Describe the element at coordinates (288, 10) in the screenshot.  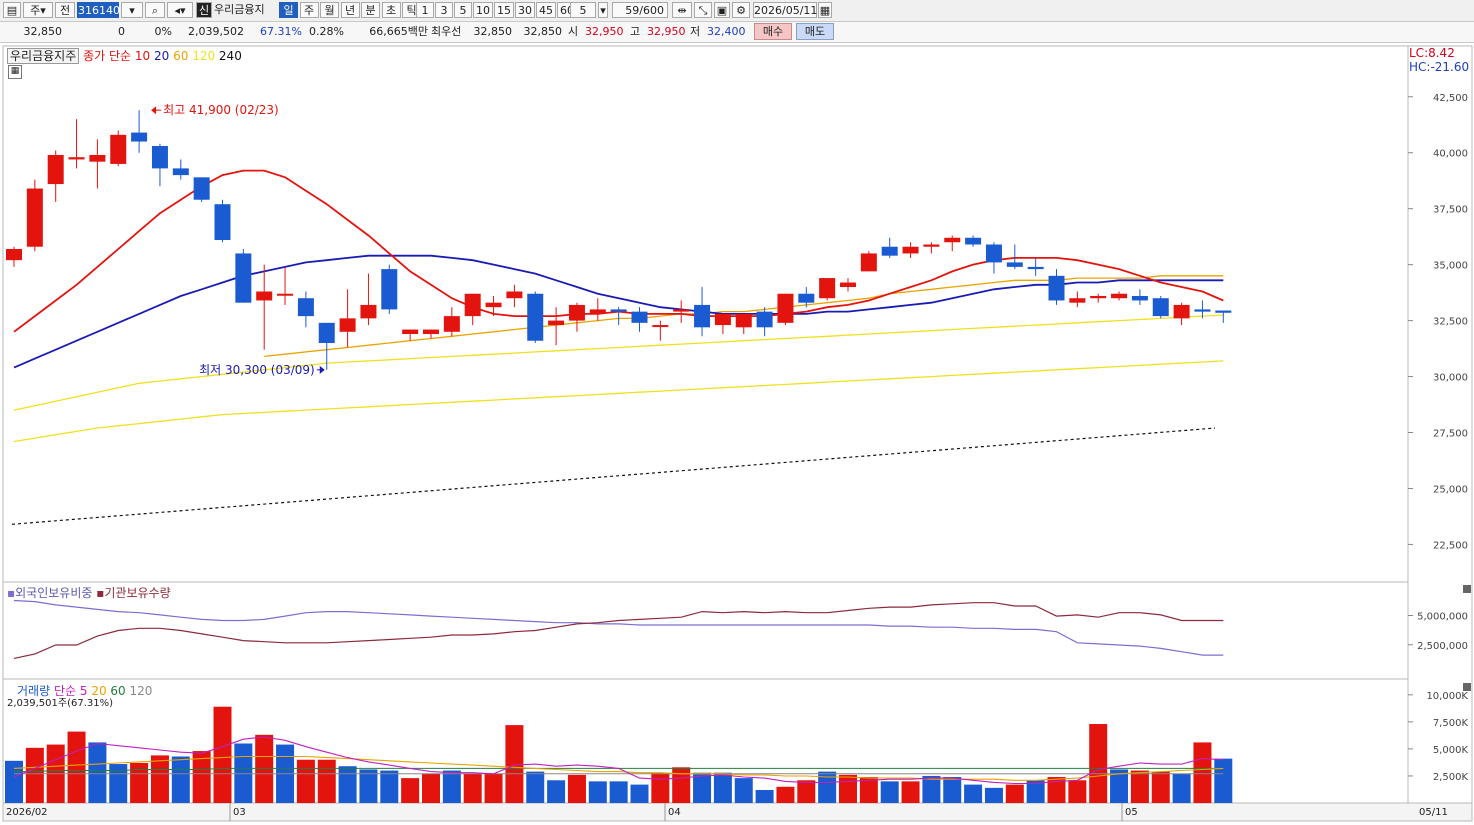
I see `period-tab: 일` at that location.